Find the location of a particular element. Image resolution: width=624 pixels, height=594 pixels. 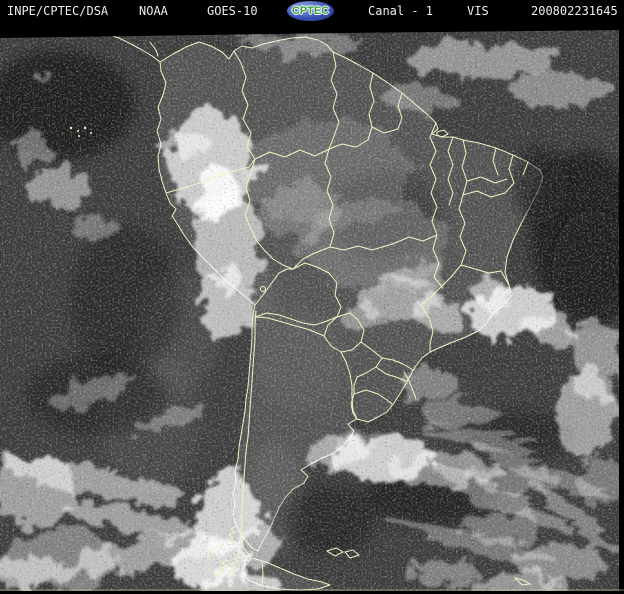

brazil-state-lines-para is located at coordinates (419, 200).